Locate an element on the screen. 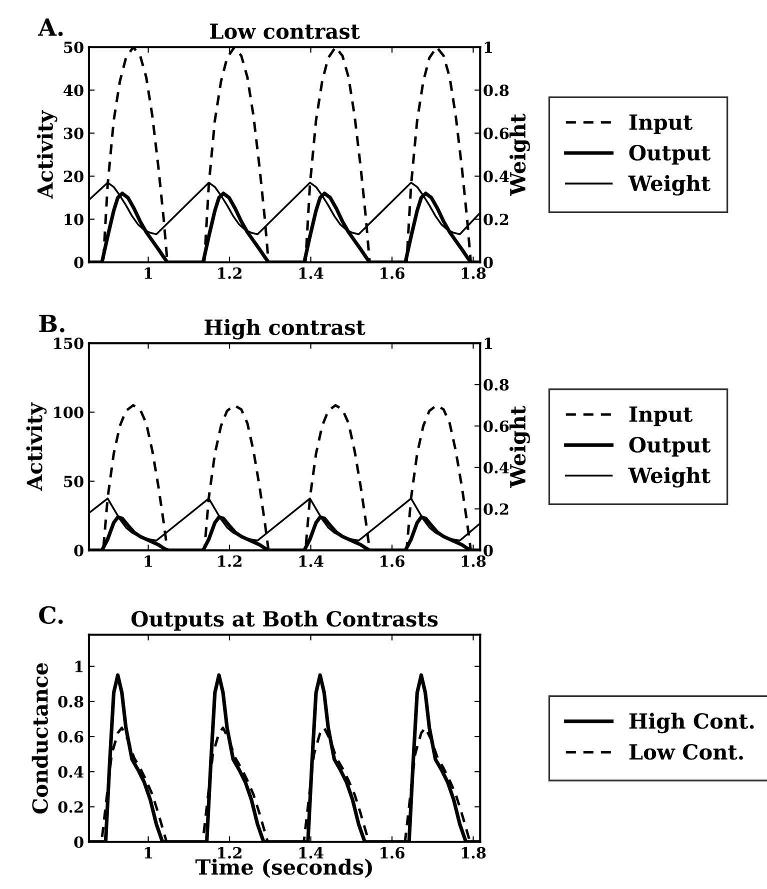 The height and width of the screenshot is (889, 767). y-tick-label: 150 is located at coordinates (69, 344).